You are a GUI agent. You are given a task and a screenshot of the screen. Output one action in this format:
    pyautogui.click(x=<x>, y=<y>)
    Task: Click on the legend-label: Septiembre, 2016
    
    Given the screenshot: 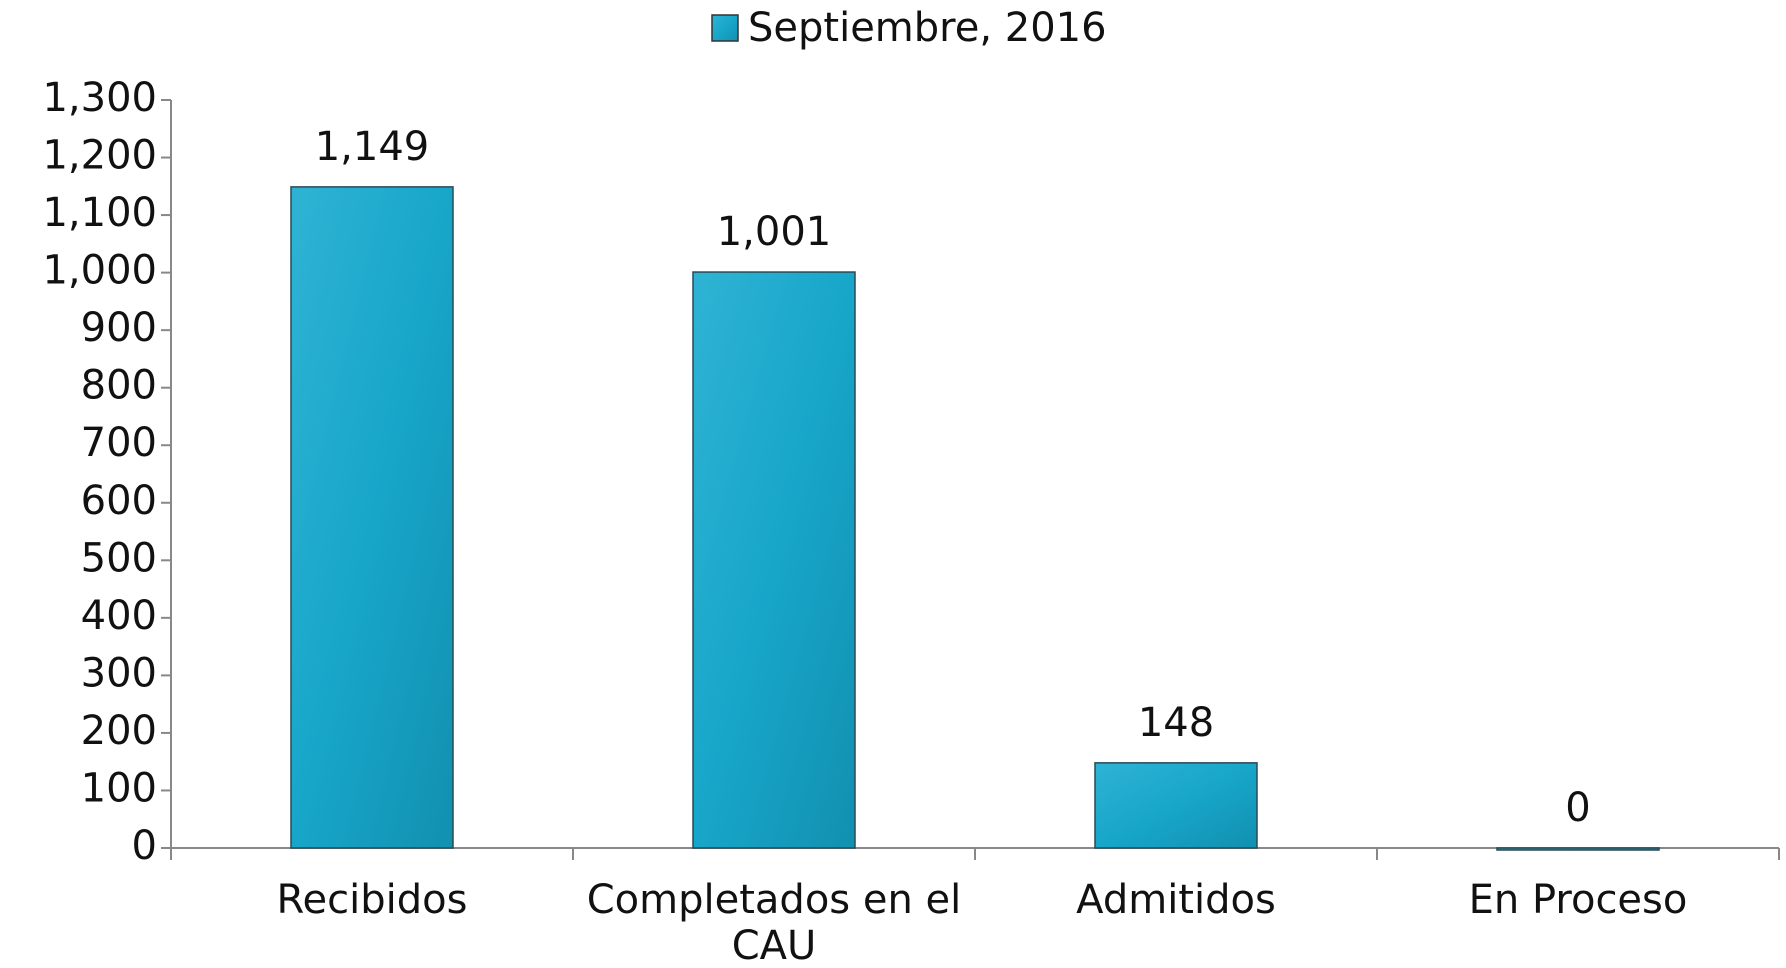 What is the action you would take?
    pyautogui.click(x=927, y=28)
    